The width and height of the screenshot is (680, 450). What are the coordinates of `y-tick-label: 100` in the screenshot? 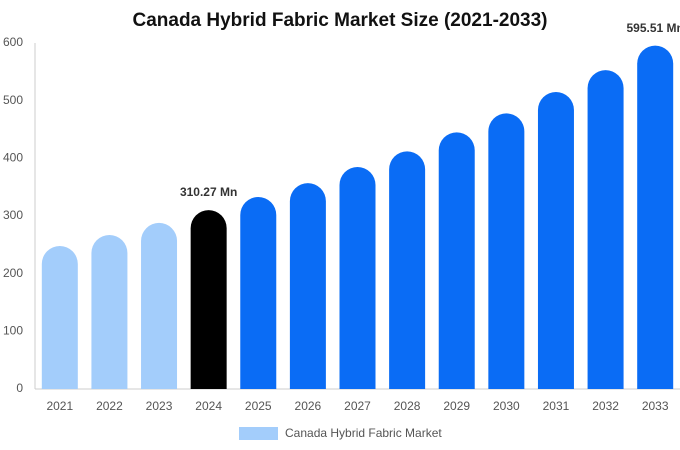 It's located at (13, 331).